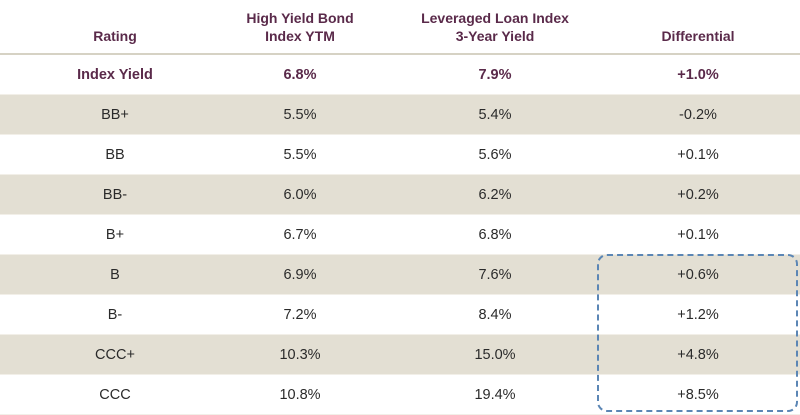  I want to click on cell-diff: +4.8%, so click(698, 354).